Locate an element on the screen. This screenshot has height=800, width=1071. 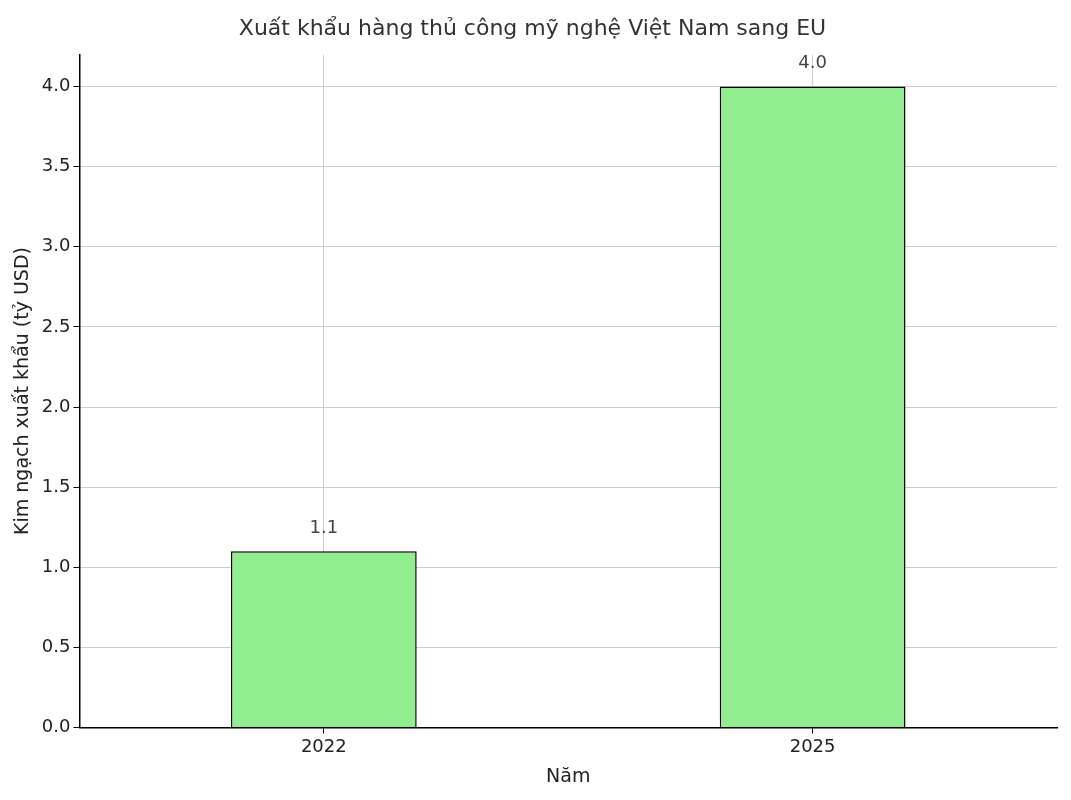
y-tick-label: 4.0 is located at coordinates (56, 85).